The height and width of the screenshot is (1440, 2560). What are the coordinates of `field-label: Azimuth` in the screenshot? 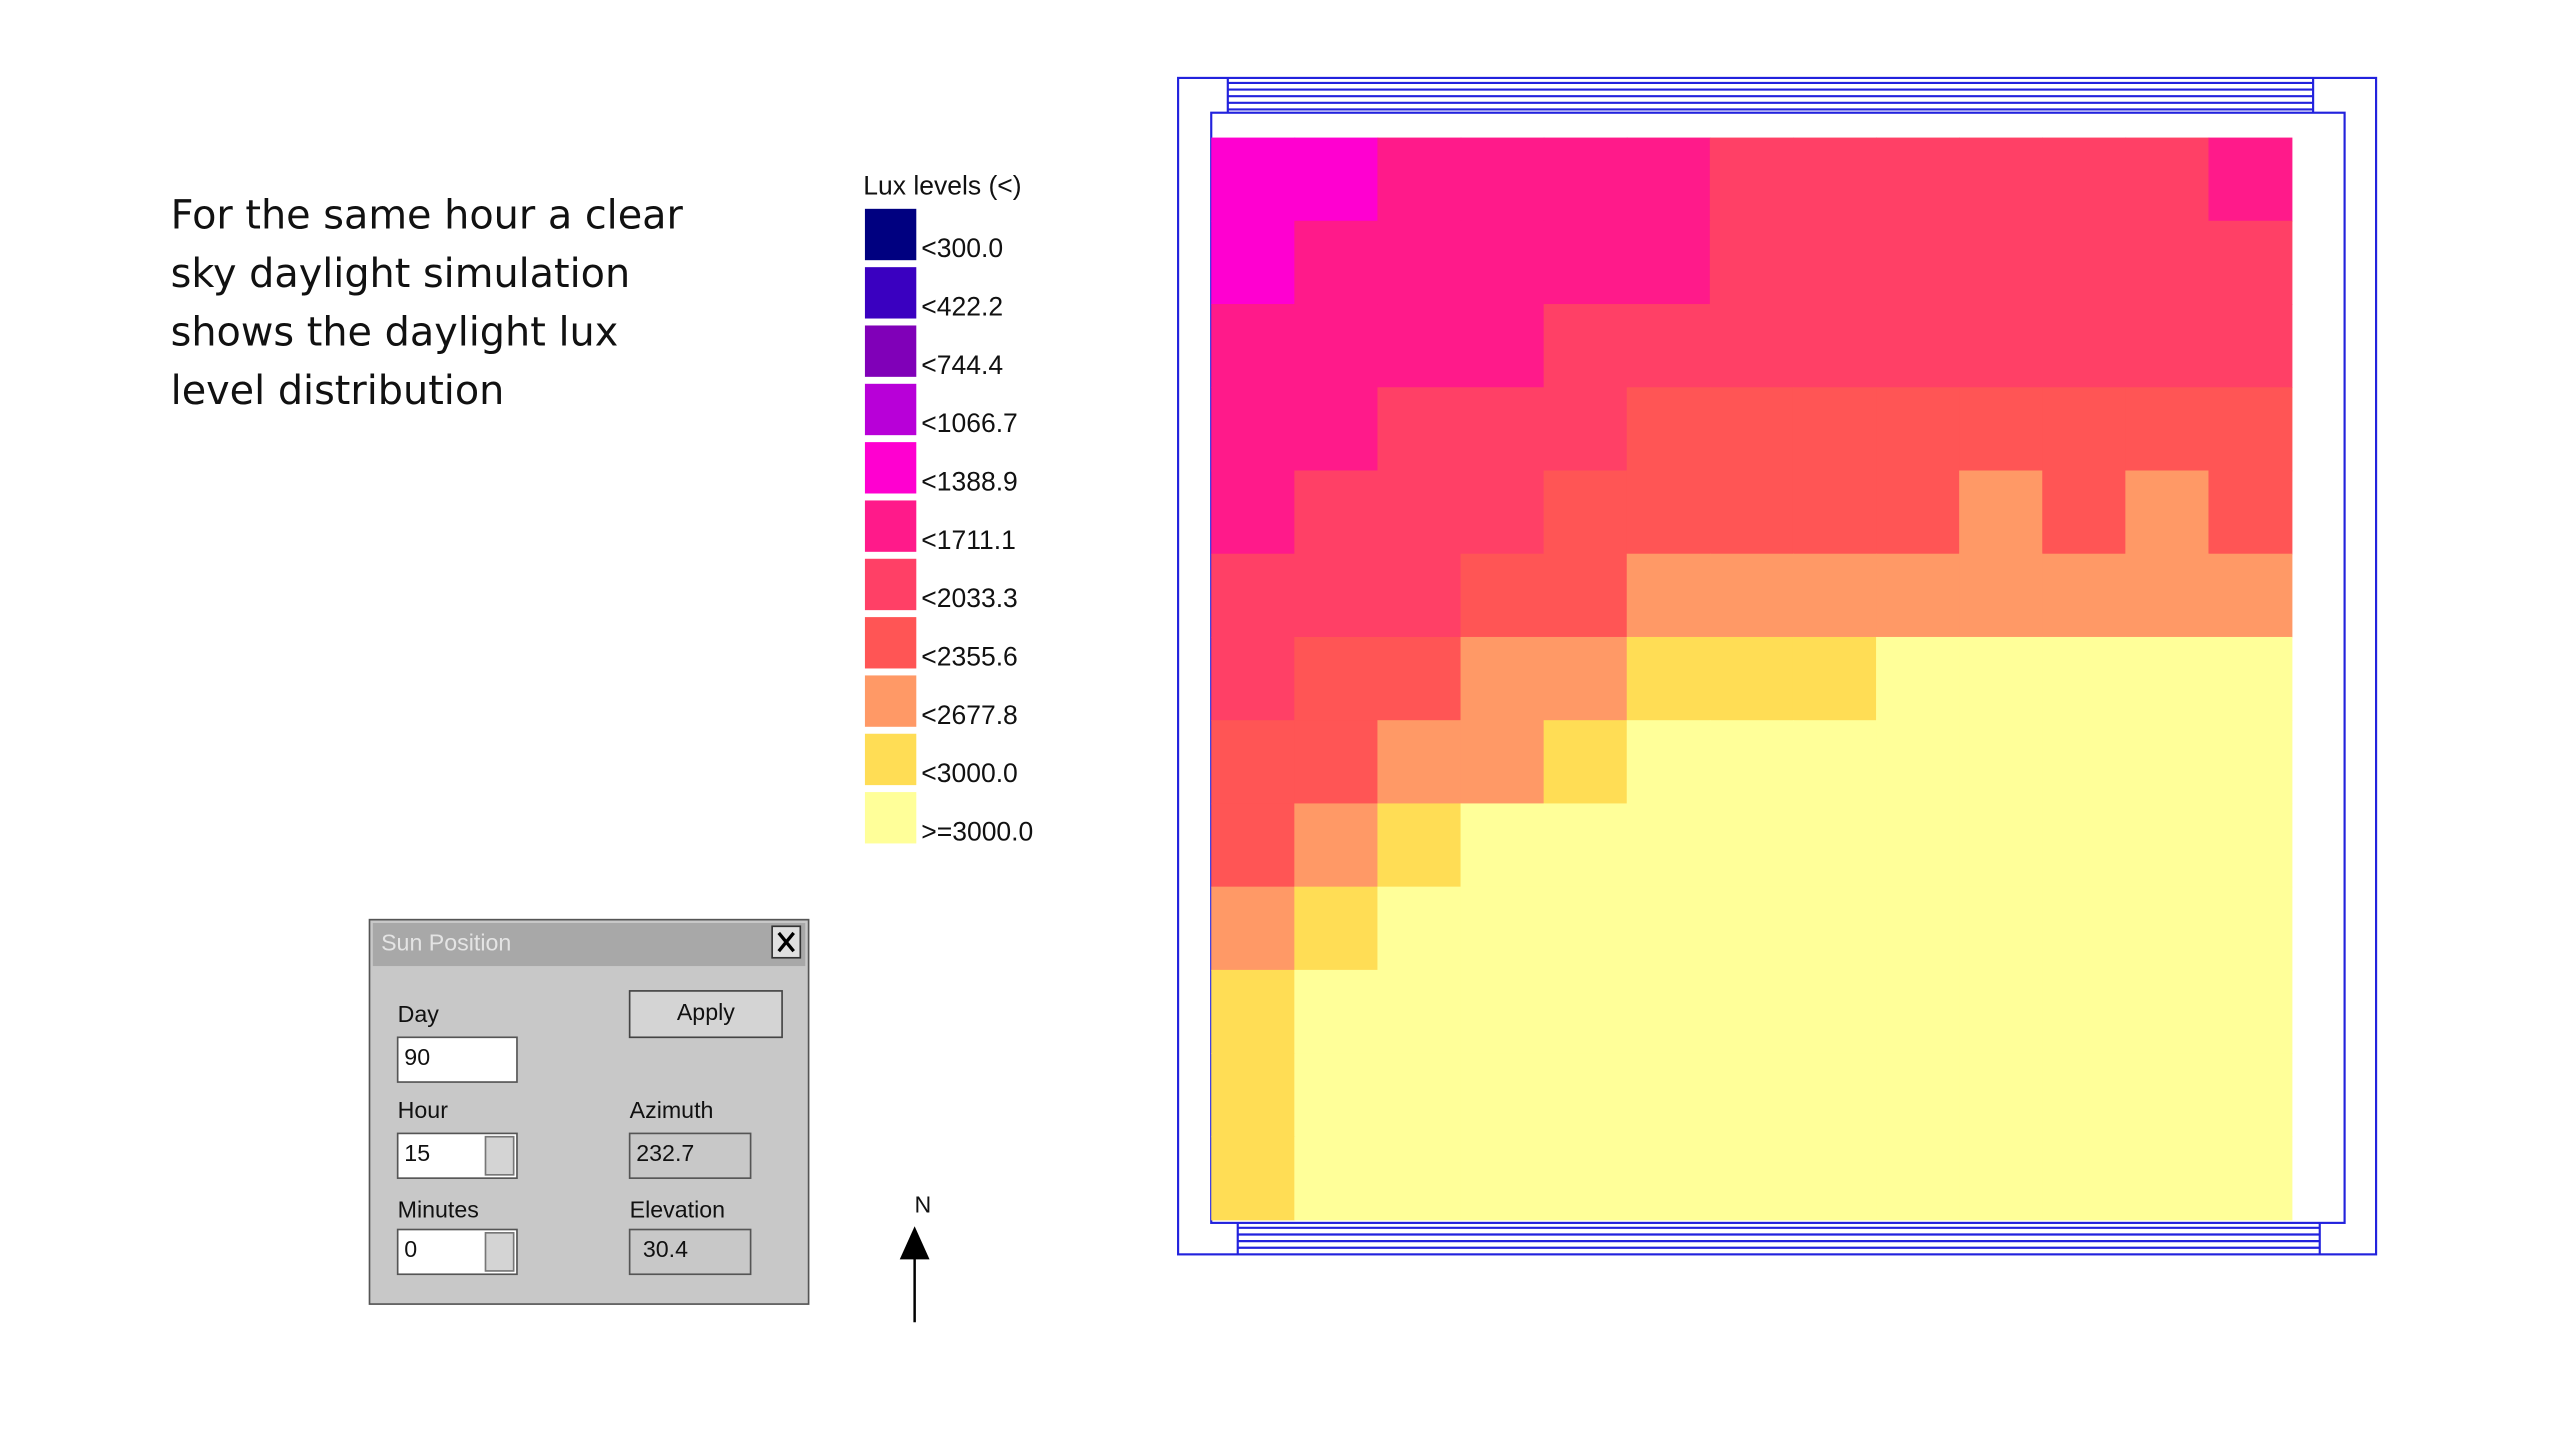 It's located at (672, 1110).